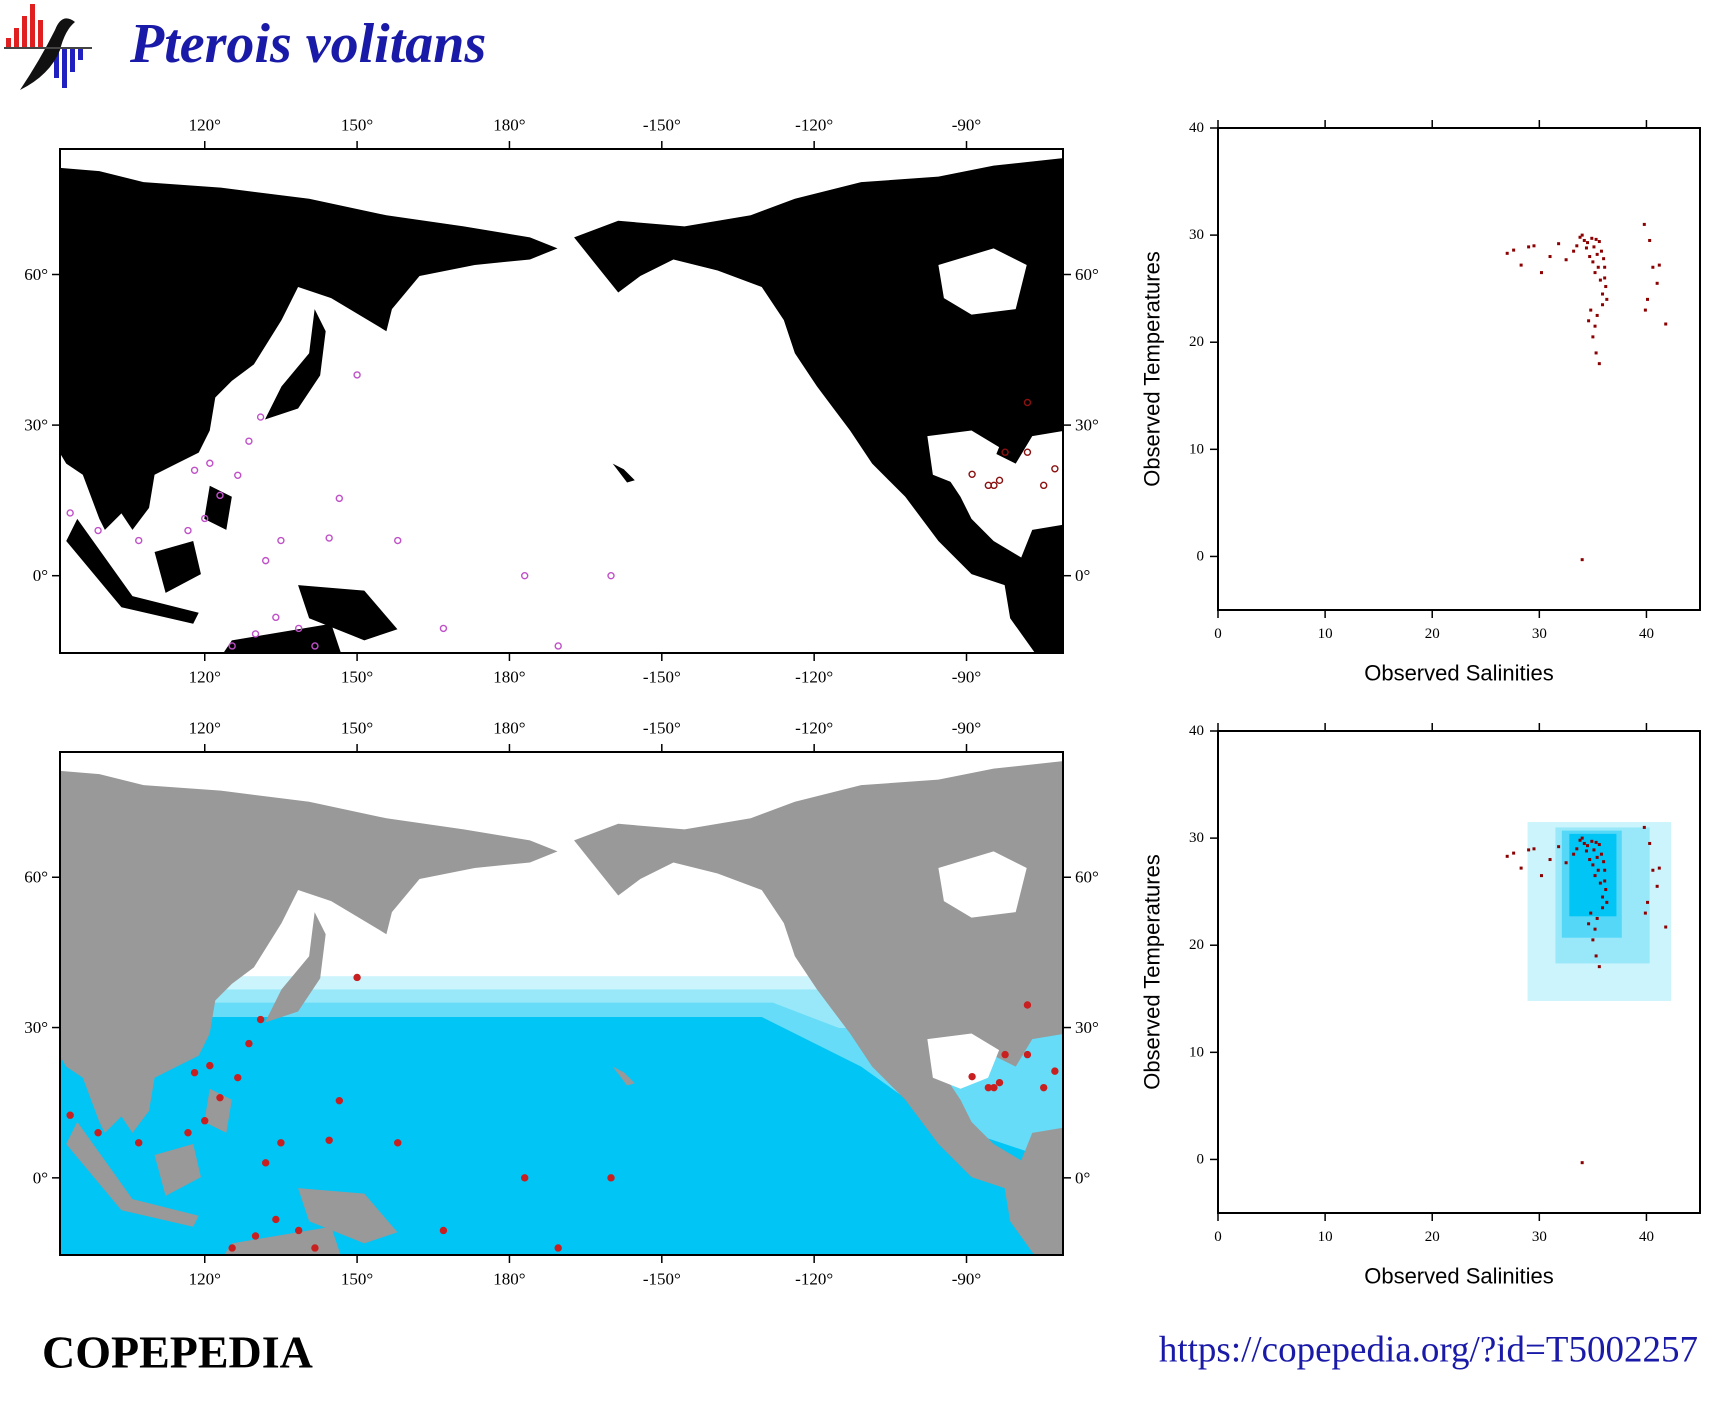  I want to click on x-tick-label: -90°, so click(966, 1279).